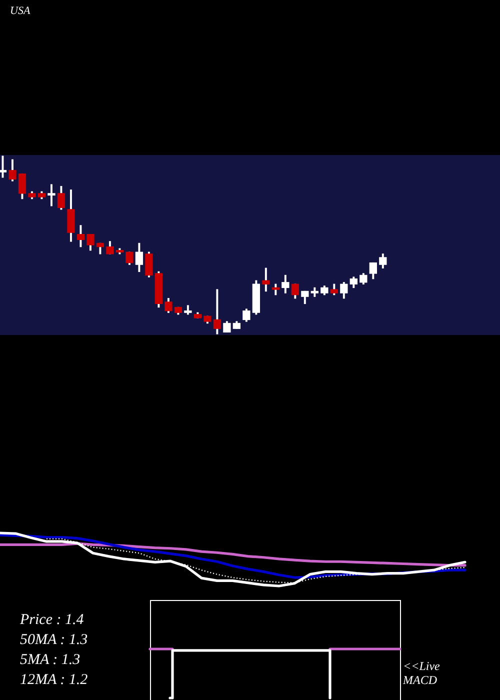  Describe the element at coordinates (54, 680) in the screenshot. I see `text: 12MA : 1.2` at that location.